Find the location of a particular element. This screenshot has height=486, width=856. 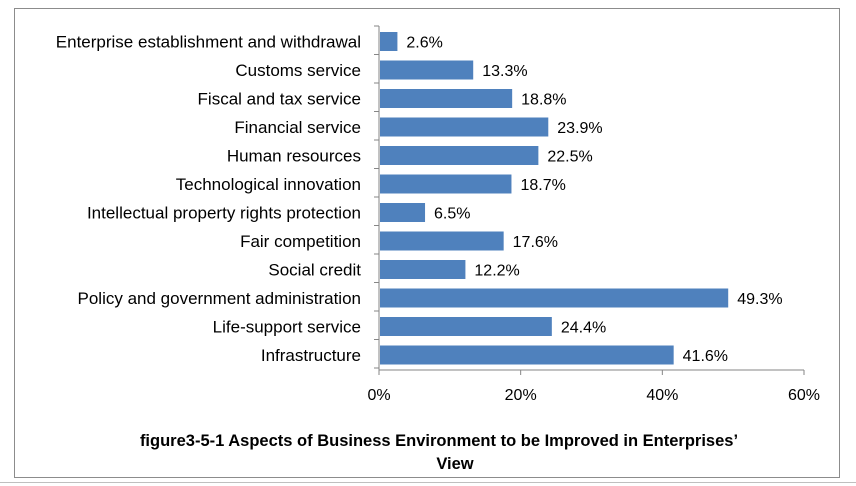

category-label: Enterprise establishment and withdrawal is located at coordinates (208, 42).